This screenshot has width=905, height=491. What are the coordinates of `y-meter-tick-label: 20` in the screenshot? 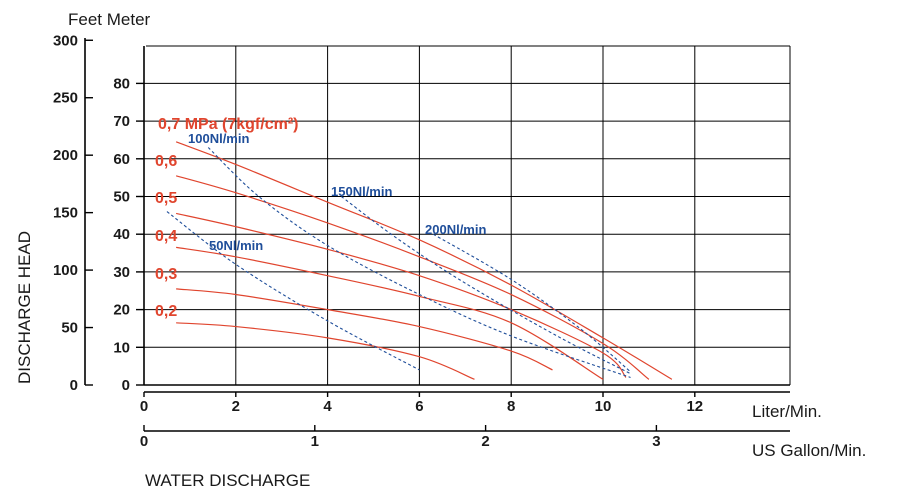 It's located at (121, 310).